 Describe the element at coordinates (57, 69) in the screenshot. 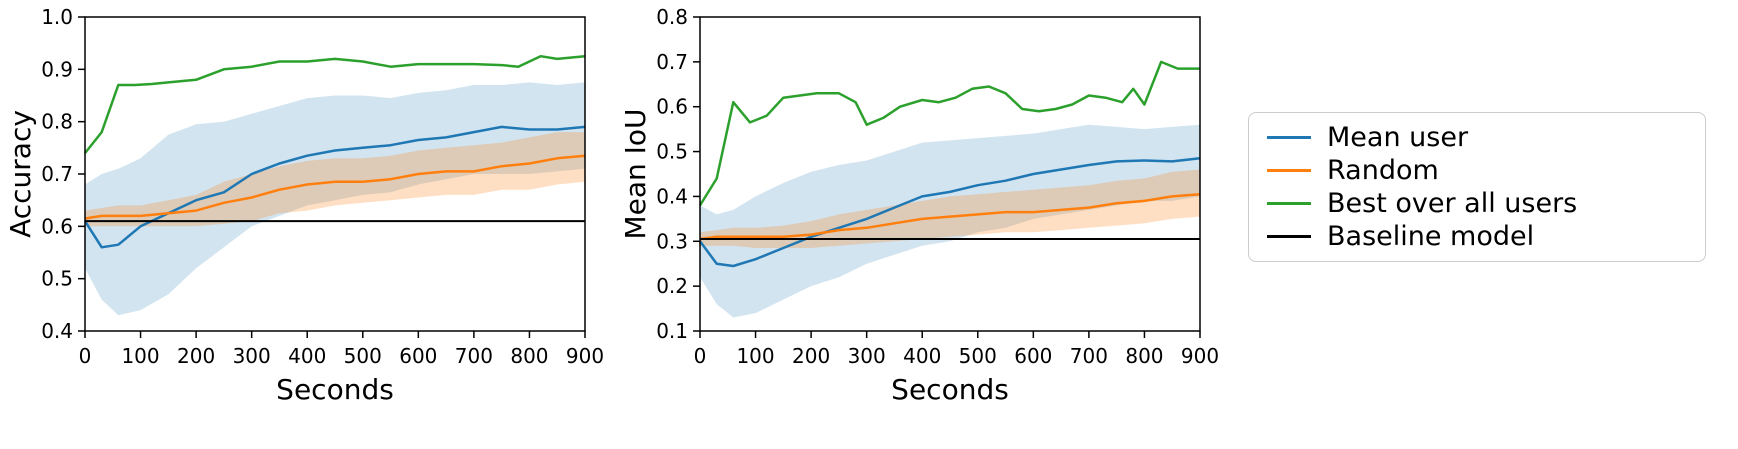

I see `y-tick-label: 0.9` at that location.